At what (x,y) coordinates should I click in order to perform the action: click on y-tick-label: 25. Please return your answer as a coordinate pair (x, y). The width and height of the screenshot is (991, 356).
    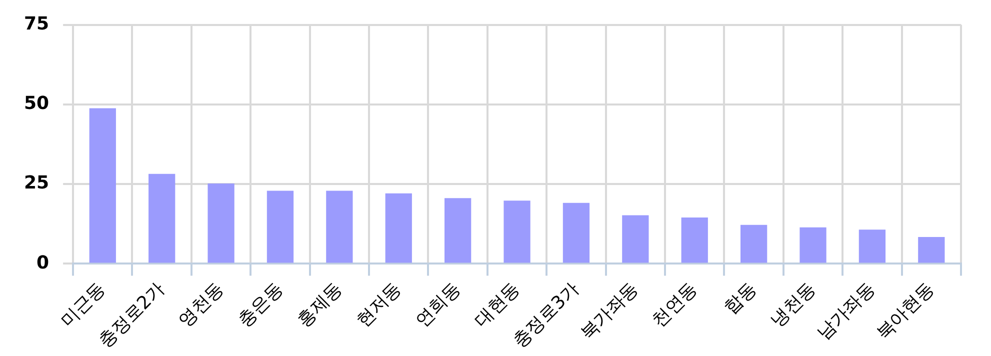
    Looking at the image, I should click on (37, 183).